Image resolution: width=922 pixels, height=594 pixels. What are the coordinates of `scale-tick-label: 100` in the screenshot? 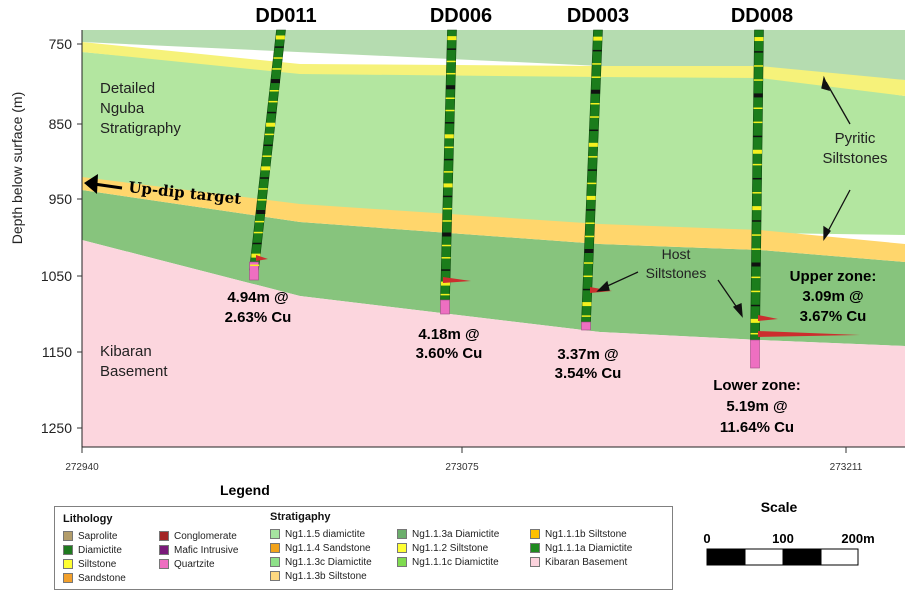 It's located at (783, 538).